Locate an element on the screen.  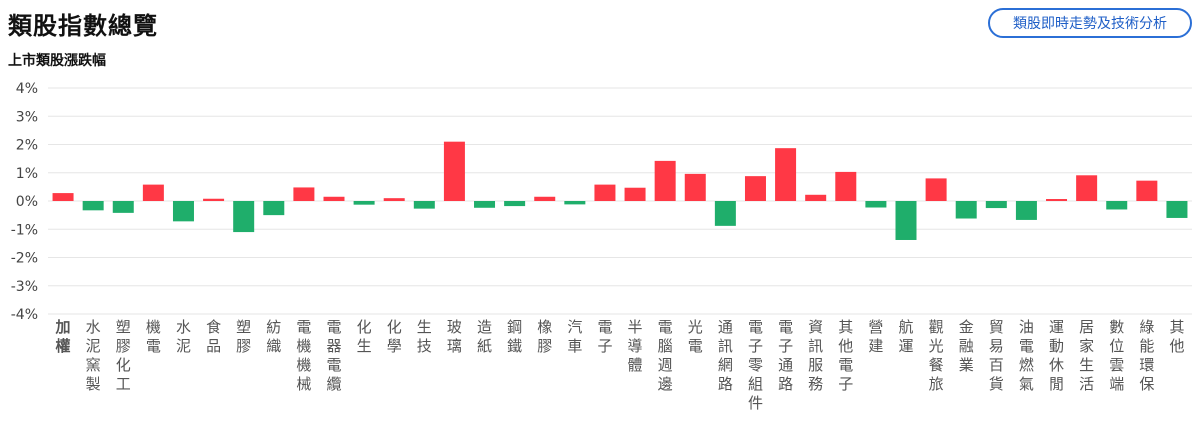
chart-title: 上市類股漲跌幅 is located at coordinates (57, 61).